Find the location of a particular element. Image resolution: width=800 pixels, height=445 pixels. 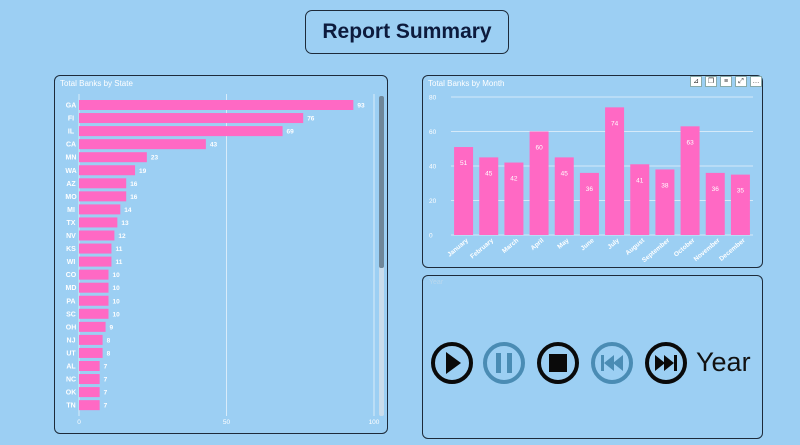

data-label: 43 is located at coordinates (214, 145).